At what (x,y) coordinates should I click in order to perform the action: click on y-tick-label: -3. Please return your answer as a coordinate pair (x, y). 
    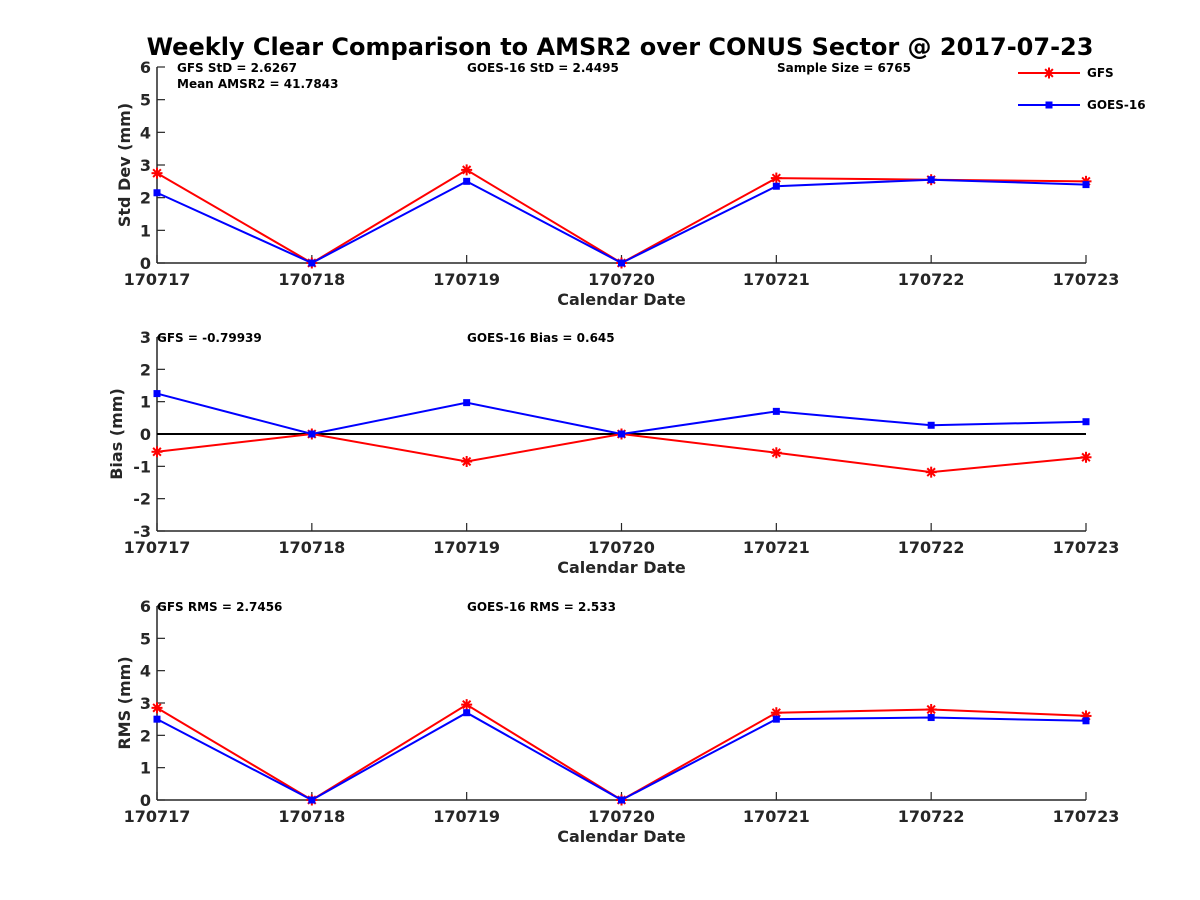
    Looking at the image, I should click on (142, 531).